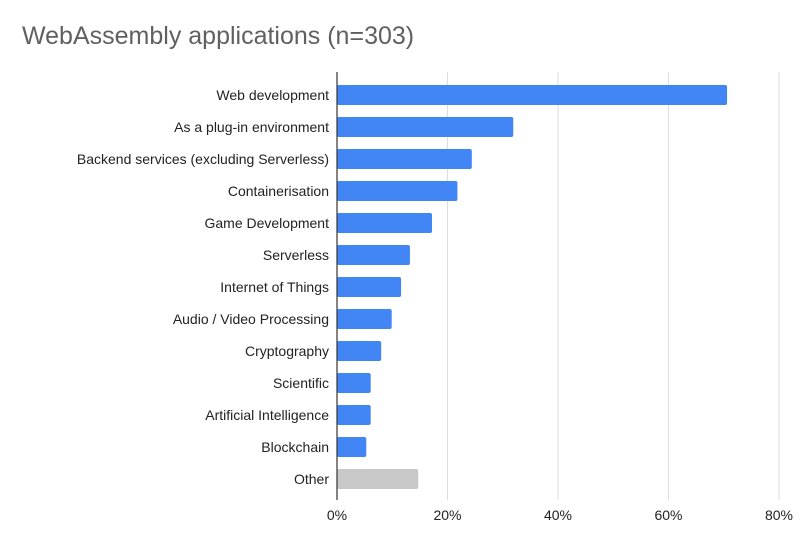  Describe the element at coordinates (301, 383) in the screenshot. I see `category-label: Scientific` at that location.